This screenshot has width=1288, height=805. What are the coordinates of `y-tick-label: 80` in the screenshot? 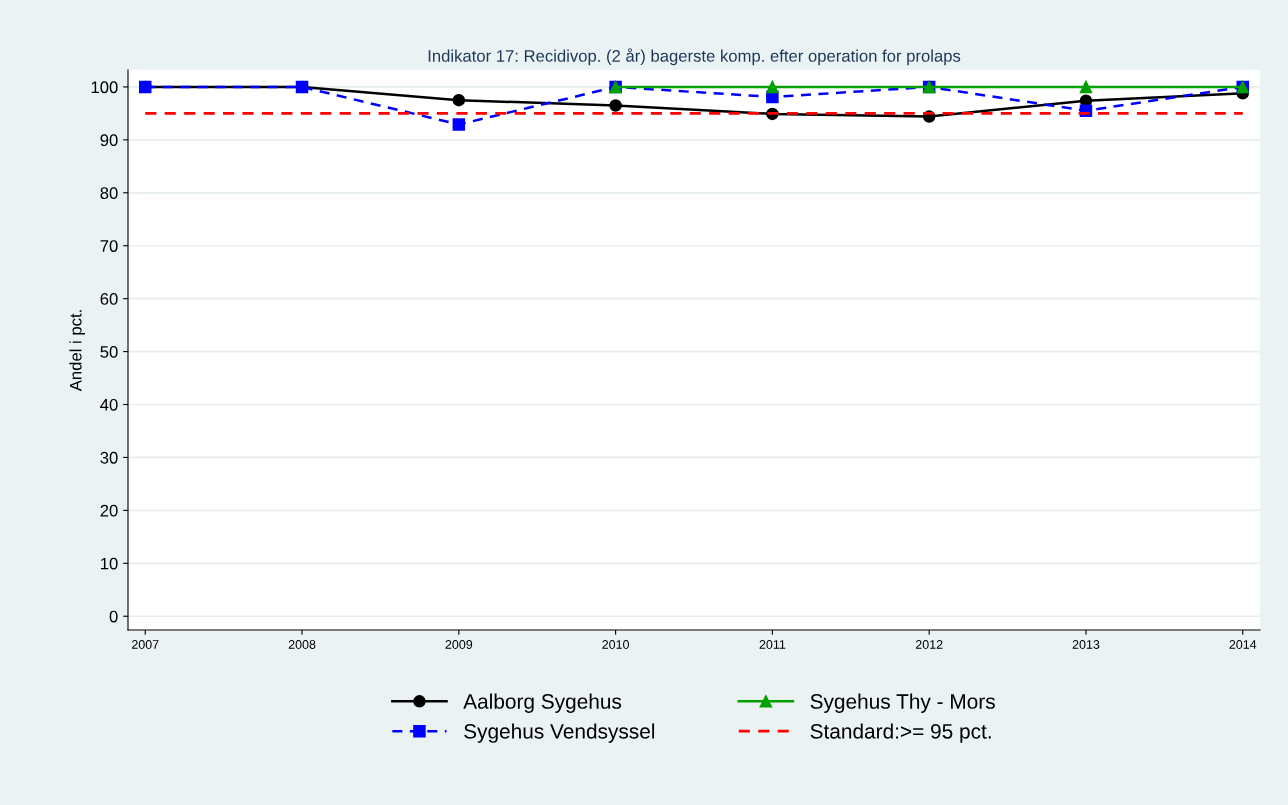 It's located at (109, 193).